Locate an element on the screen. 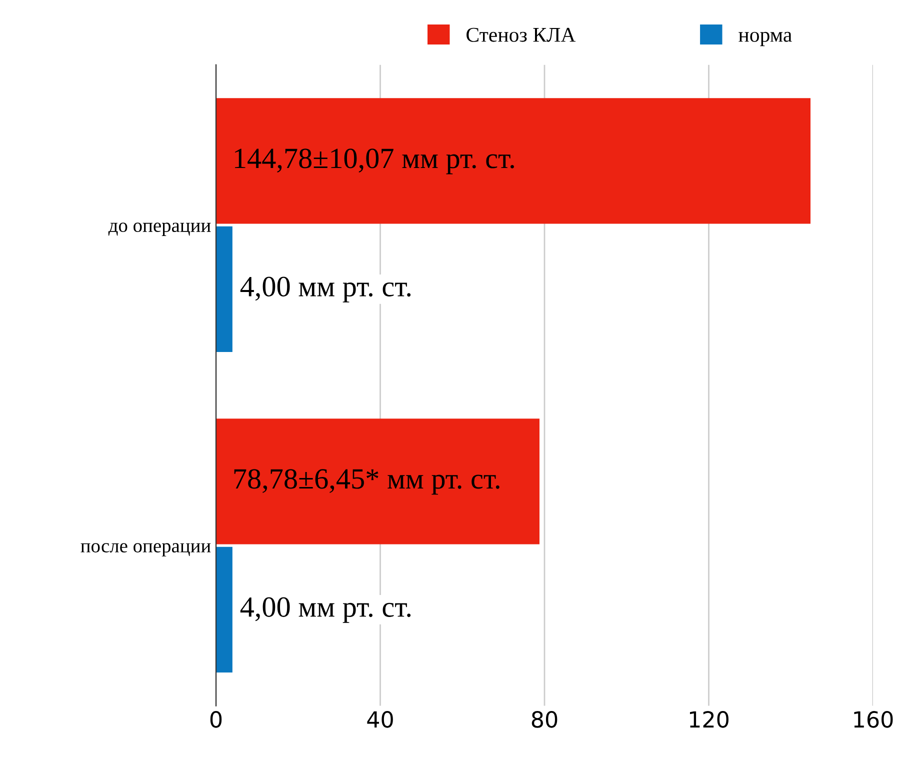  y-tick-label: до операции is located at coordinates (159, 229).